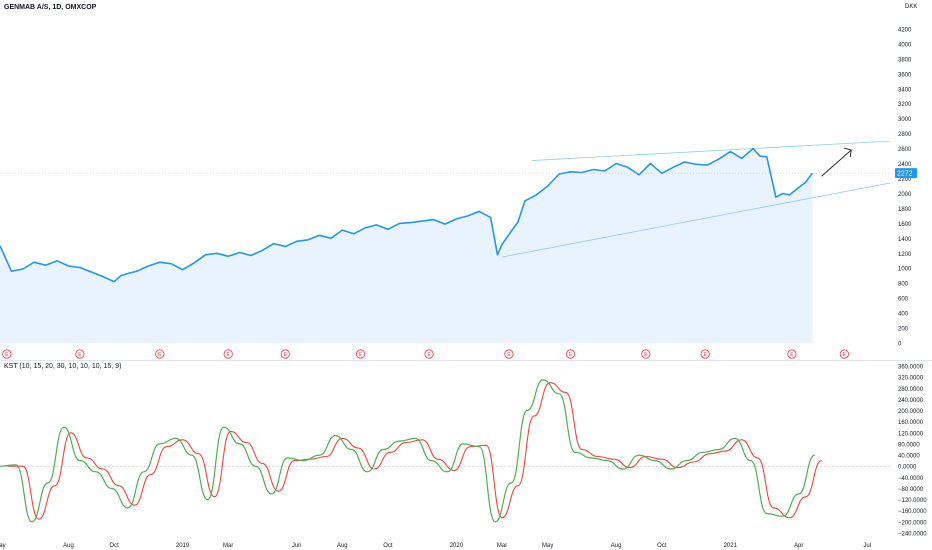  Describe the element at coordinates (907, 468) in the screenshot. I see `indicator-axis-tick: 0.0000` at that location.